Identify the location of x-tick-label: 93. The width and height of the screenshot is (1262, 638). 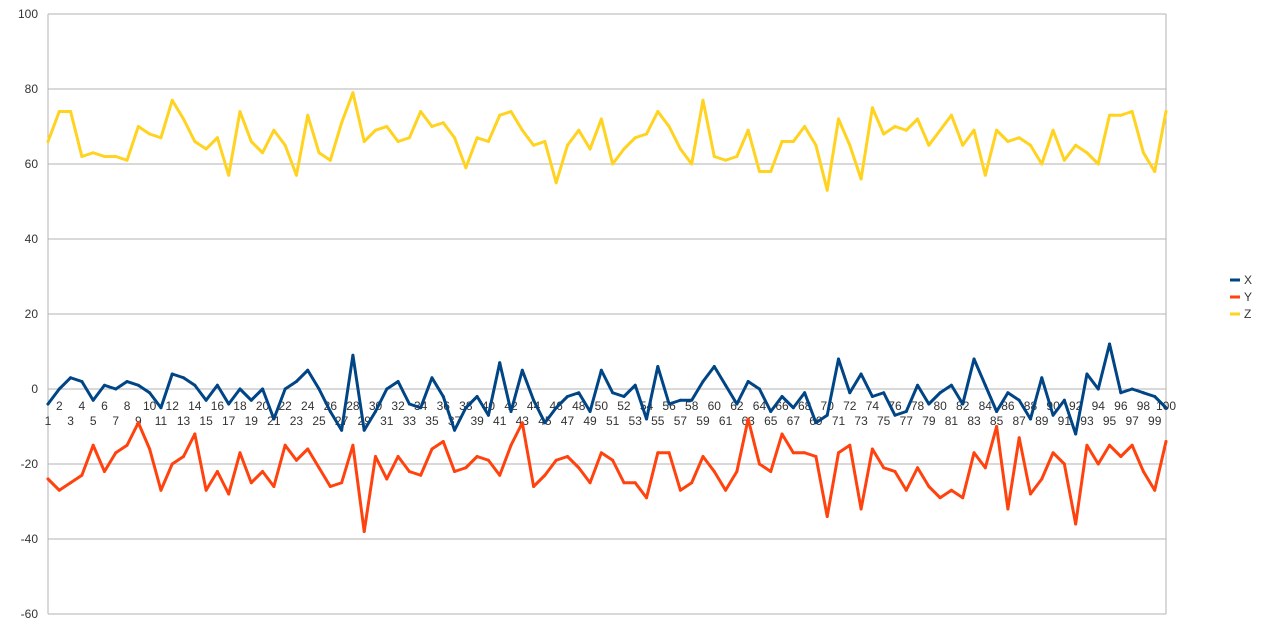
(1087, 421).